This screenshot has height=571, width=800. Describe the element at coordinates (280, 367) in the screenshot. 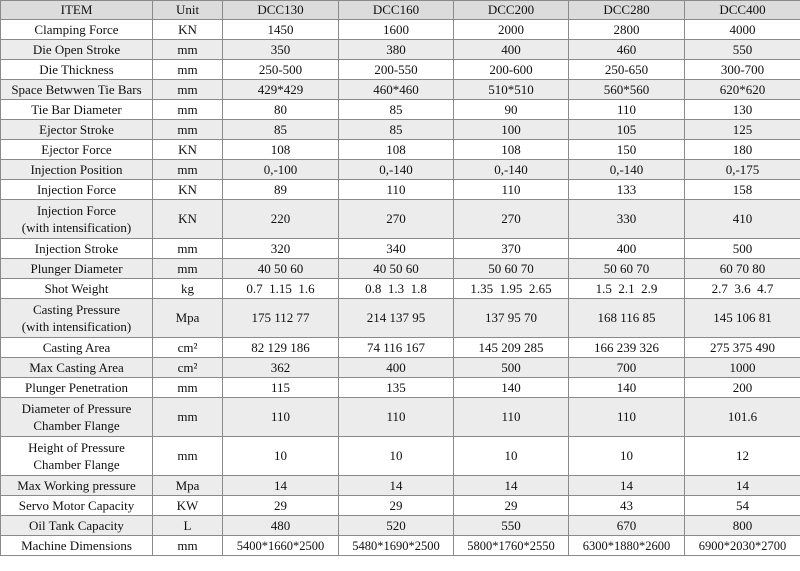

I see `value-cell: 362` at that location.